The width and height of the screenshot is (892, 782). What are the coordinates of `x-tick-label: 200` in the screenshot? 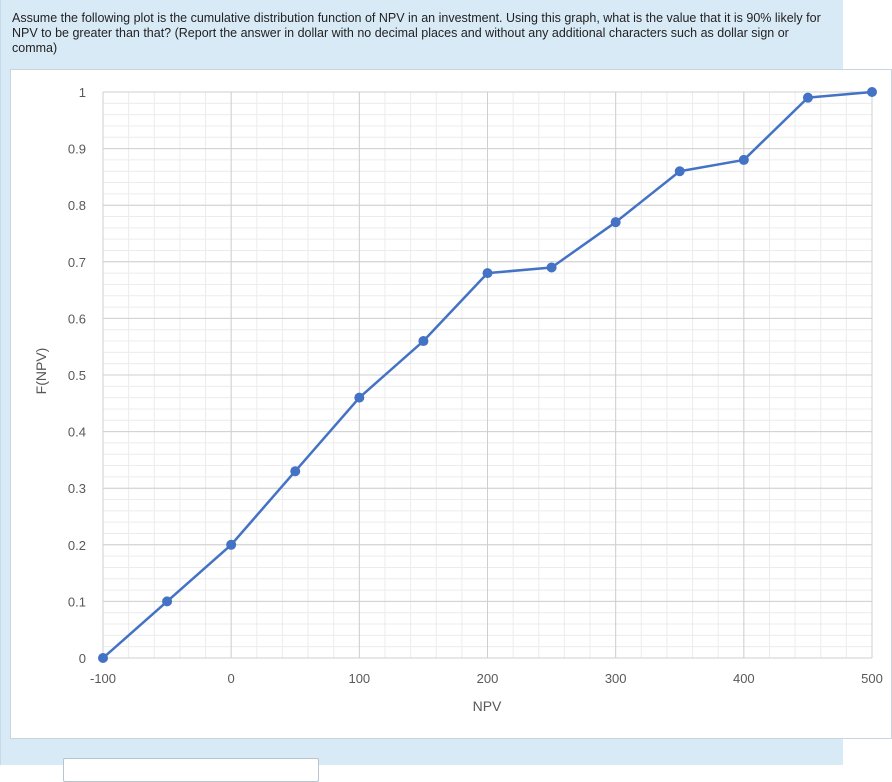 It's located at (488, 678).